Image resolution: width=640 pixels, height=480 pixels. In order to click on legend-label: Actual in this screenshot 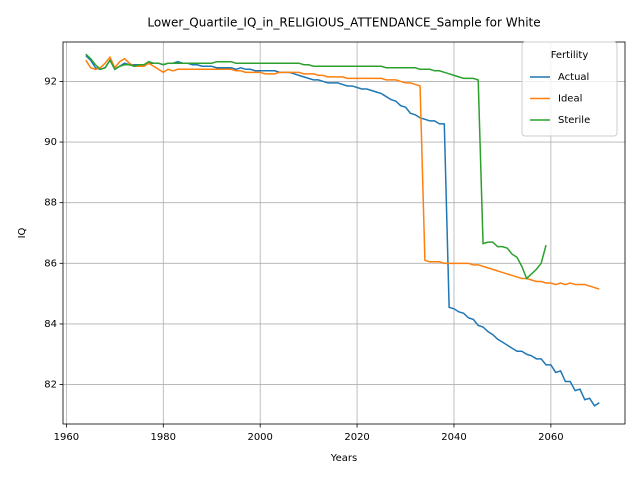, I will do `click(573, 77)`.